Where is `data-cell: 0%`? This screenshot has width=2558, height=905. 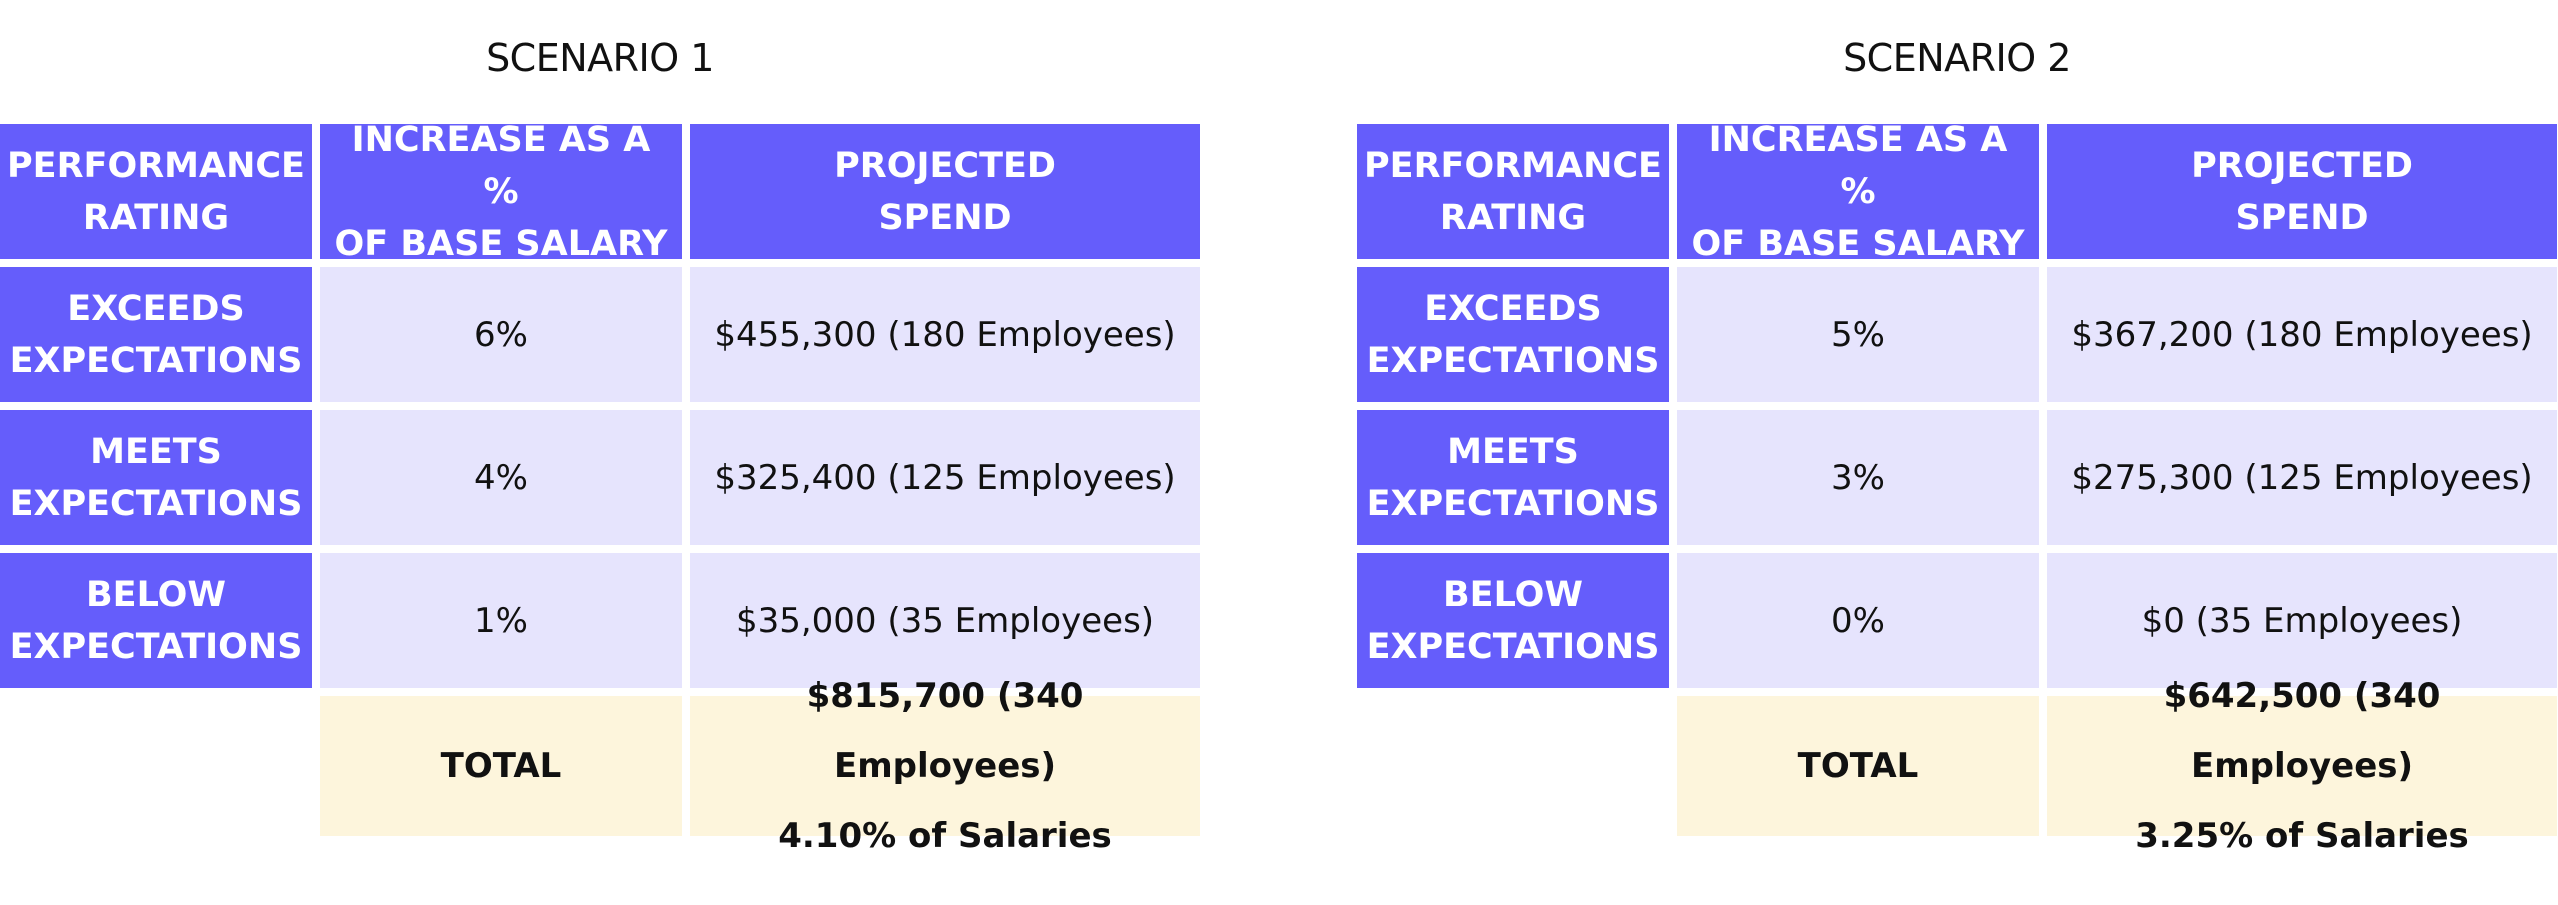
data-cell: 0% is located at coordinates (1858, 620).